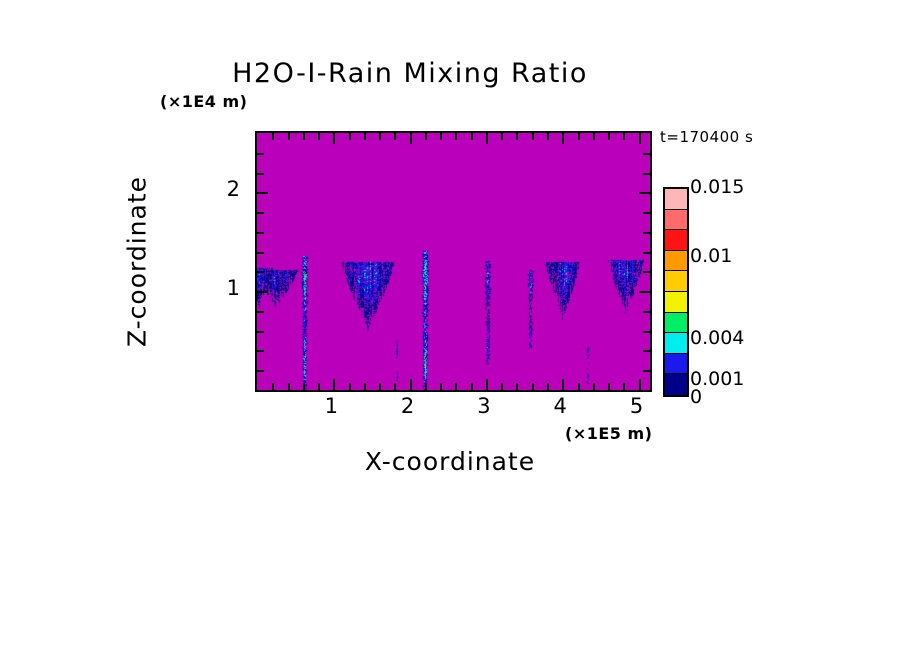  I want to click on colorbar-tick-label: 0, so click(696, 397).